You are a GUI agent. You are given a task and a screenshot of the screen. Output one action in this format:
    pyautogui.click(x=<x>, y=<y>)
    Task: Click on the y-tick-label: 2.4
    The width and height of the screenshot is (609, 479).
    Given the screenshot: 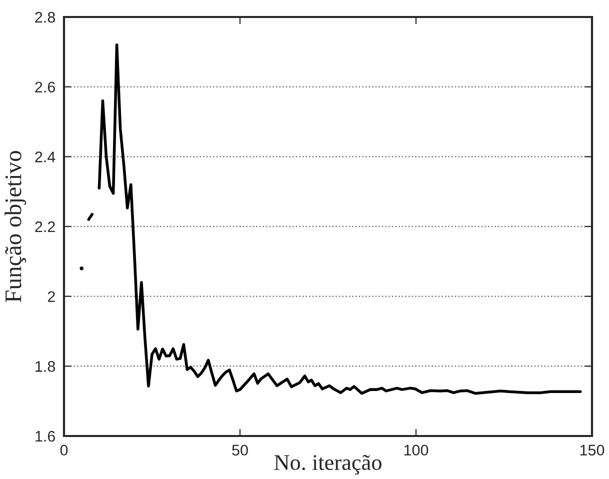 What is the action you would take?
    pyautogui.click(x=45, y=157)
    